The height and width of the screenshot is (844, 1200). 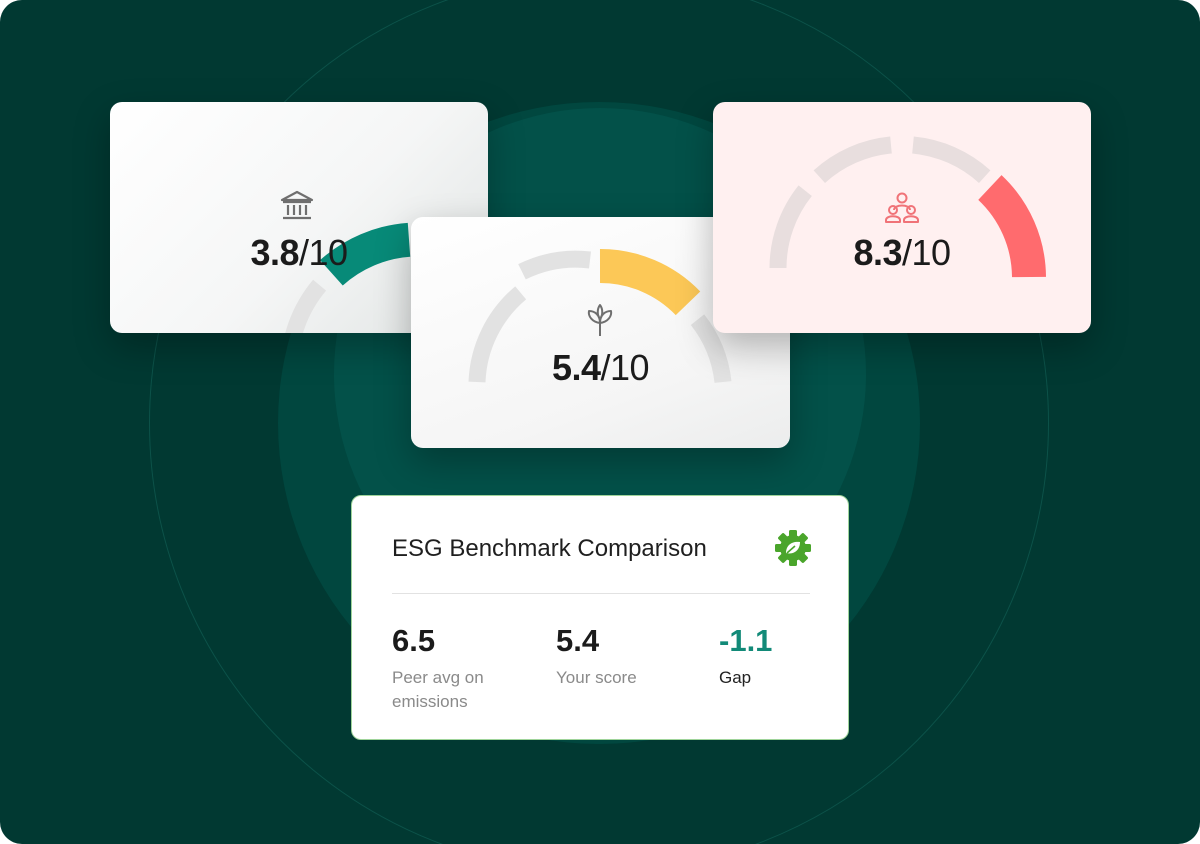 What do you see at coordinates (299, 252) in the screenshot?
I see `governance-score: 3.8/10` at bounding box center [299, 252].